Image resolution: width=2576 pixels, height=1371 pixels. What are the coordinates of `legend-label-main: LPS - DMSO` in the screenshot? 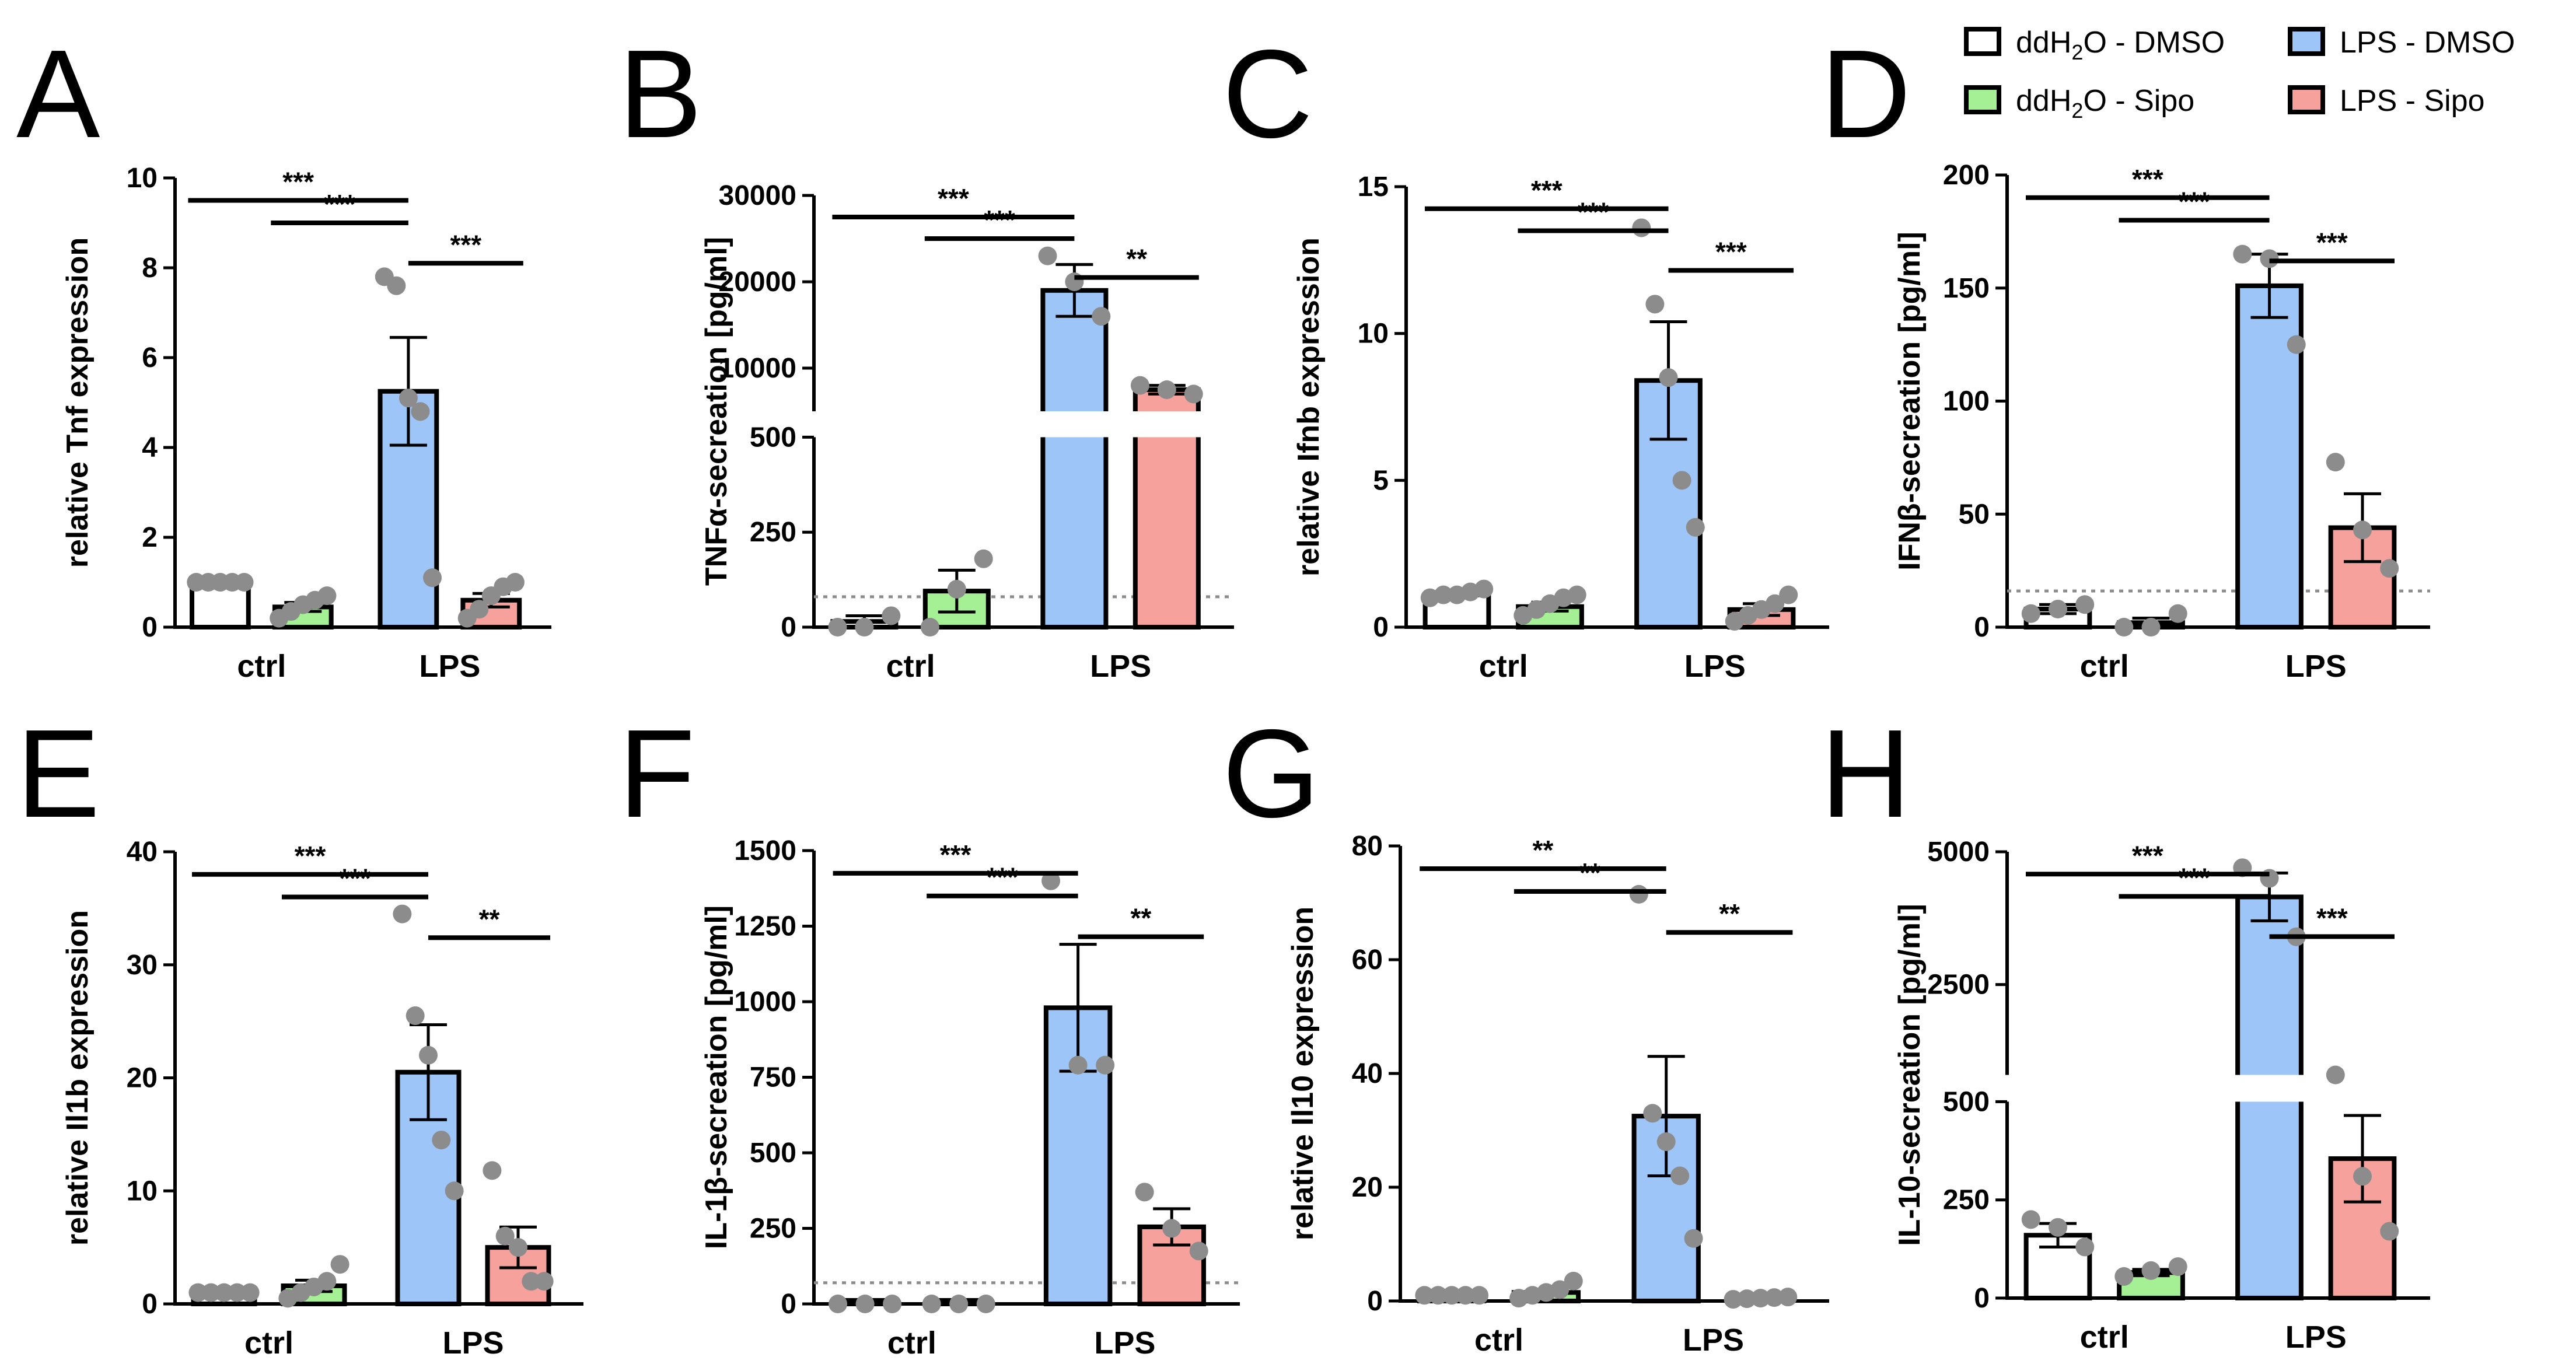 It's located at (2427, 43).